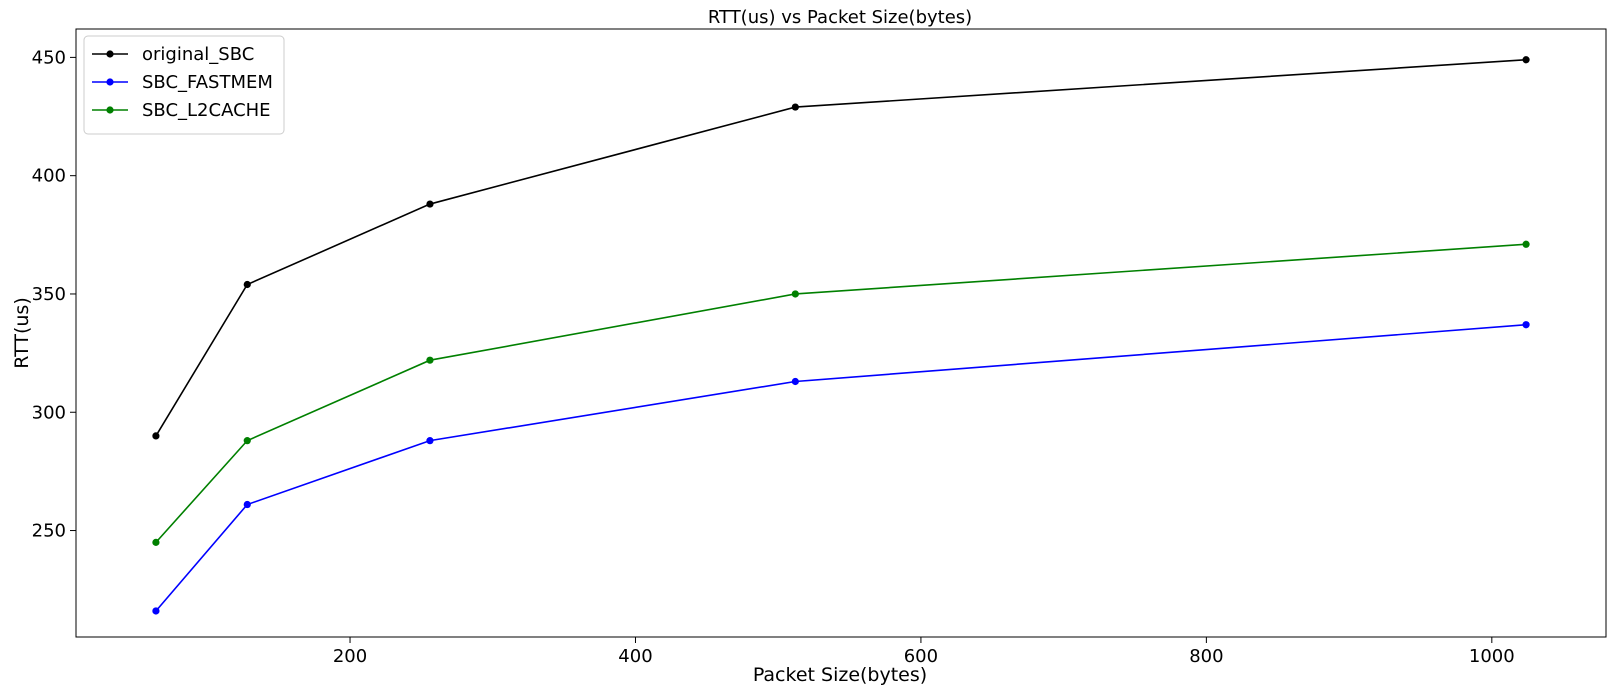 This screenshot has width=1612, height=688. Describe the element at coordinates (635, 656) in the screenshot. I see `x-tick-label: 400` at that location.